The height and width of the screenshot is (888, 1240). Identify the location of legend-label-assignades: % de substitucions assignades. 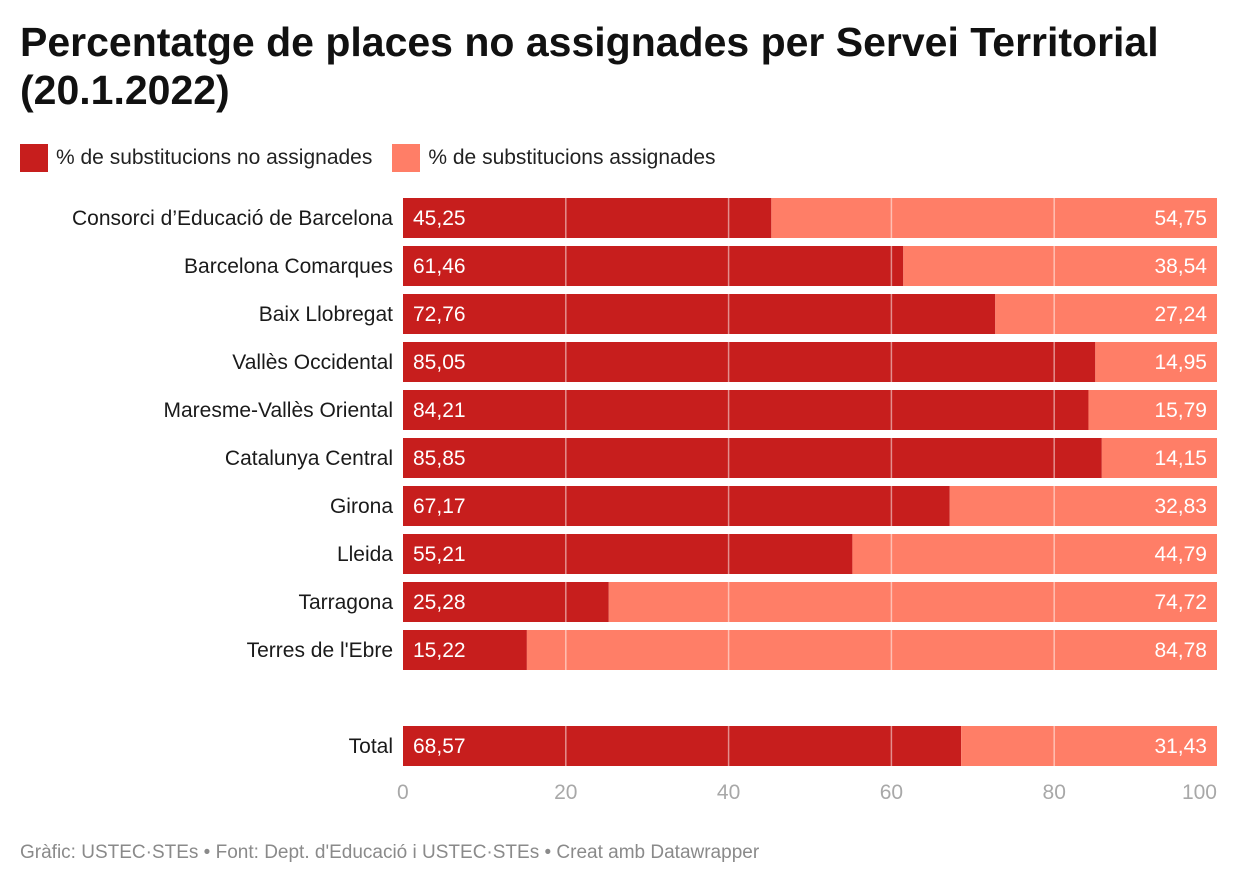
(572, 157).